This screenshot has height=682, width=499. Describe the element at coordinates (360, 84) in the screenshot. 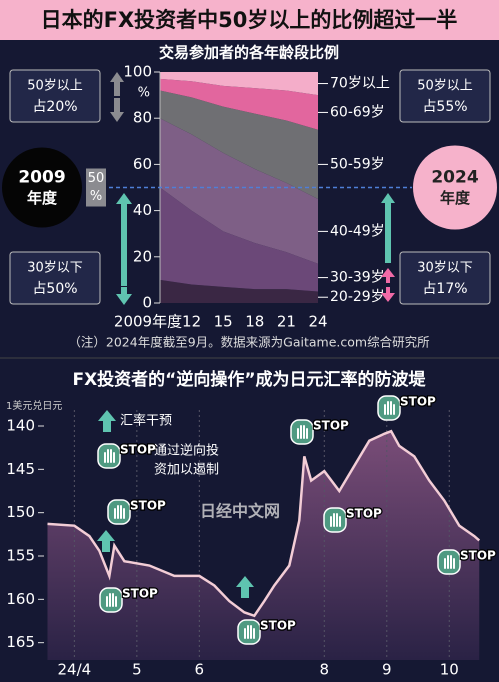

I see `legend-label: 70岁以上` at that location.